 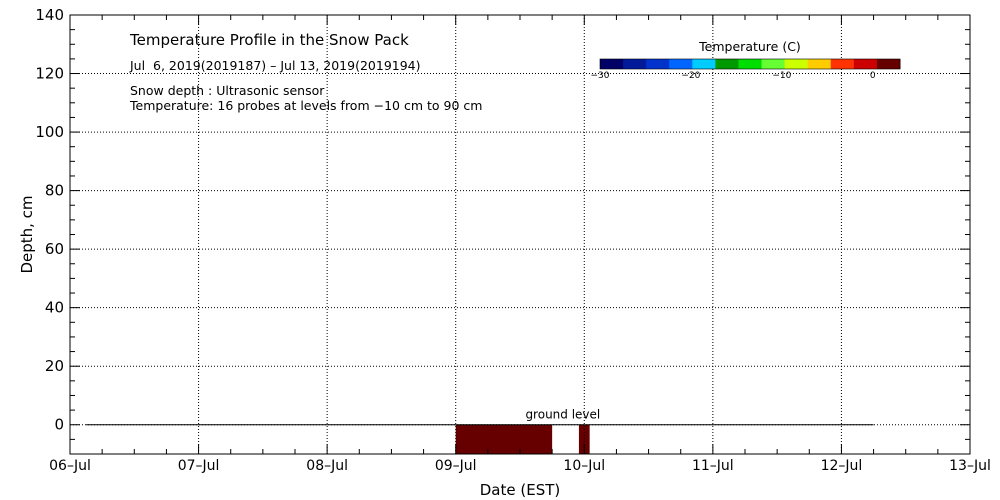 What do you see at coordinates (600, 76) in the screenshot?
I see `colorbar-tick-label: −30` at bounding box center [600, 76].